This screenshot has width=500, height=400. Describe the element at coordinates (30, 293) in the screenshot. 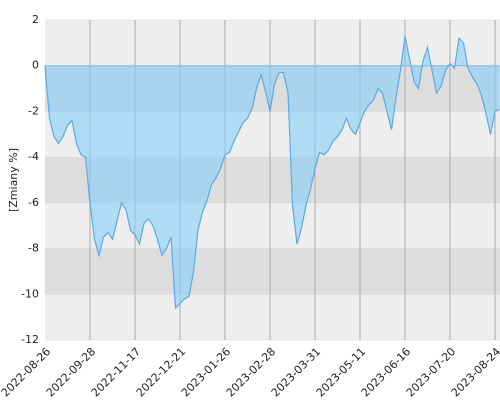

I see `y-tick-label: -10` at that location.